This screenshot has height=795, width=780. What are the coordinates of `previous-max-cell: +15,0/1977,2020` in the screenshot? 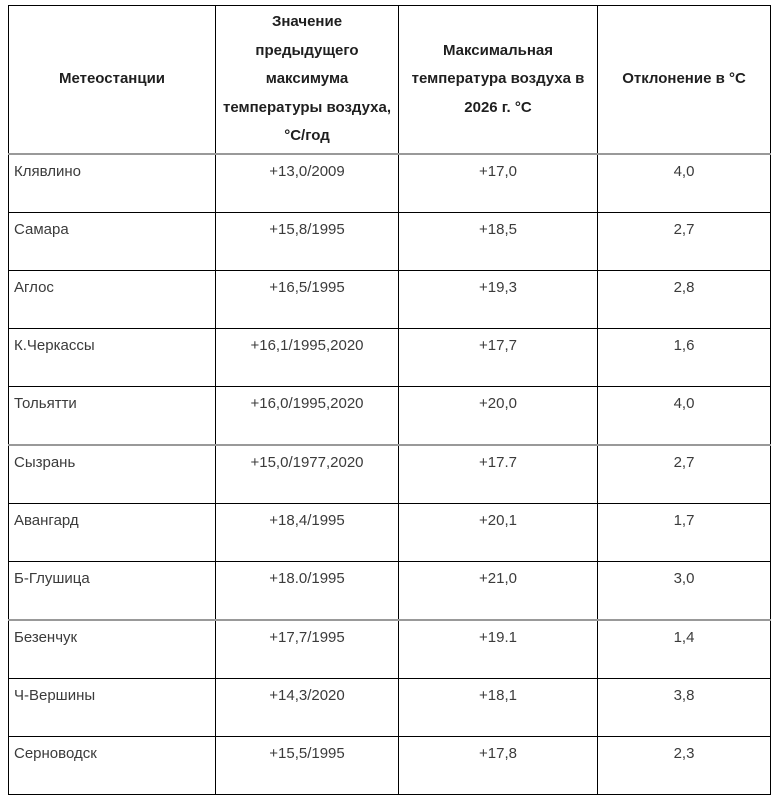 It's located at (307, 474).